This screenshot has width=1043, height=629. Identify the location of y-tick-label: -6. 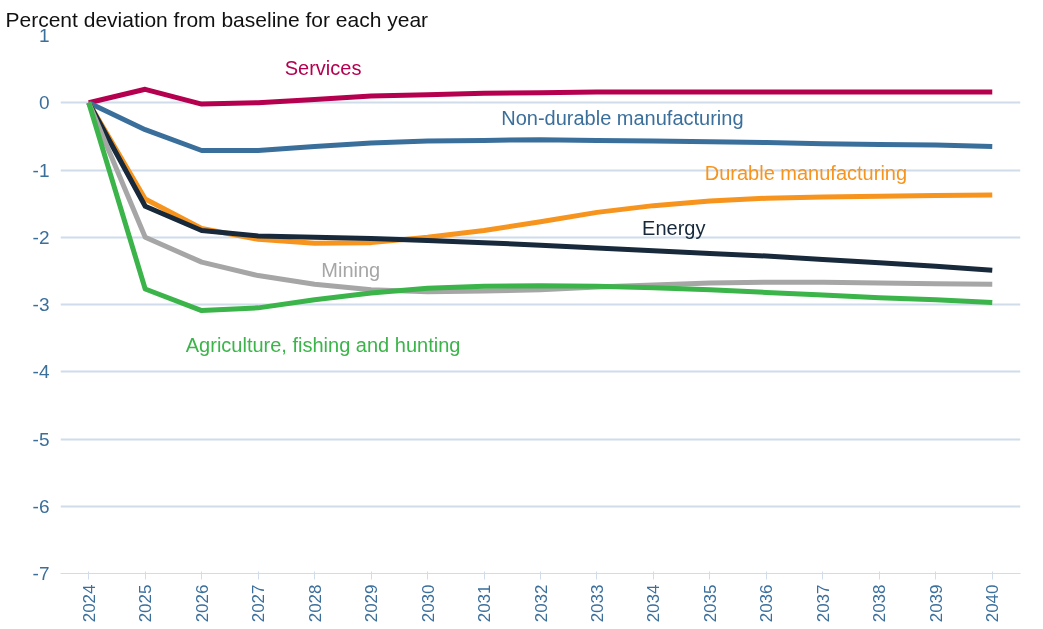
(41, 506).